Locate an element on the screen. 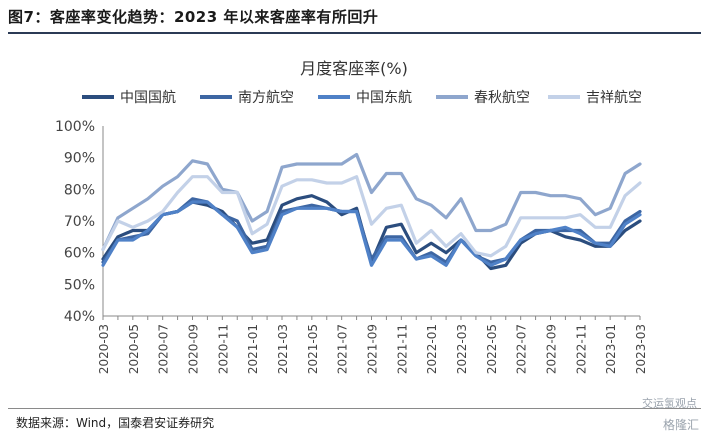 The width and height of the screenshot is (709, 442). x-tick-label: 2020-07 is located at coordinates (164, 349).